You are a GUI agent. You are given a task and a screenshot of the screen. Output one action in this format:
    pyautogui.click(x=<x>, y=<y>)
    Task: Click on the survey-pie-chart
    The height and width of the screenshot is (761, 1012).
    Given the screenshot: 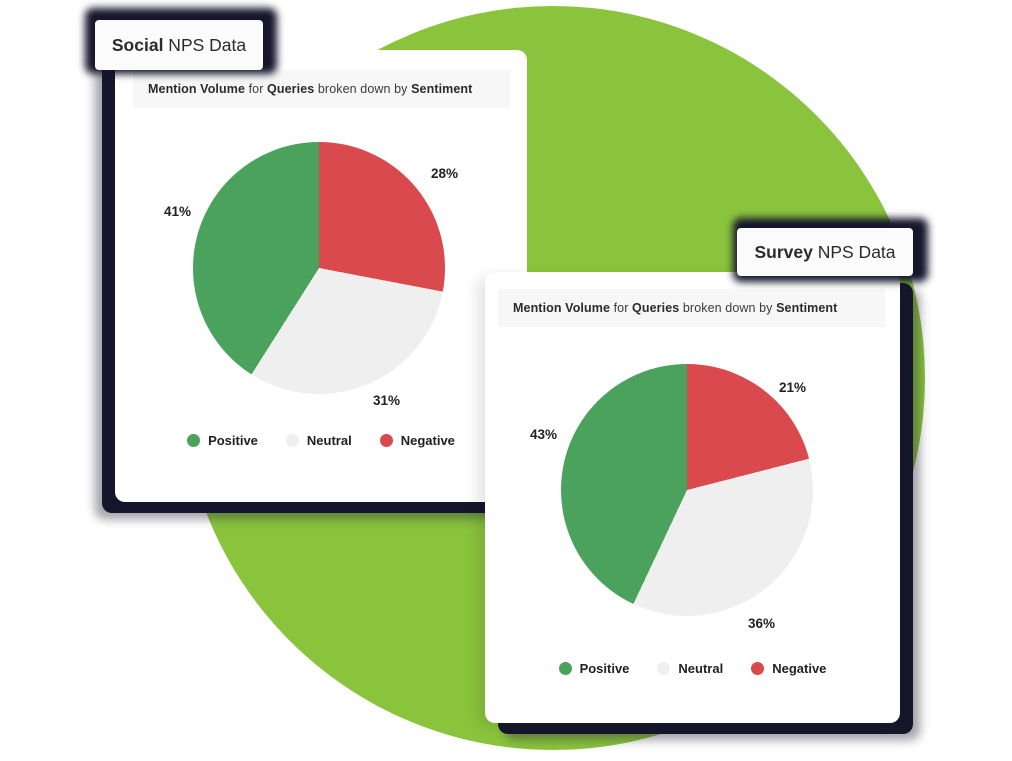 What is the action you would take?
    pyautogui.click(x=687, y=490)
    